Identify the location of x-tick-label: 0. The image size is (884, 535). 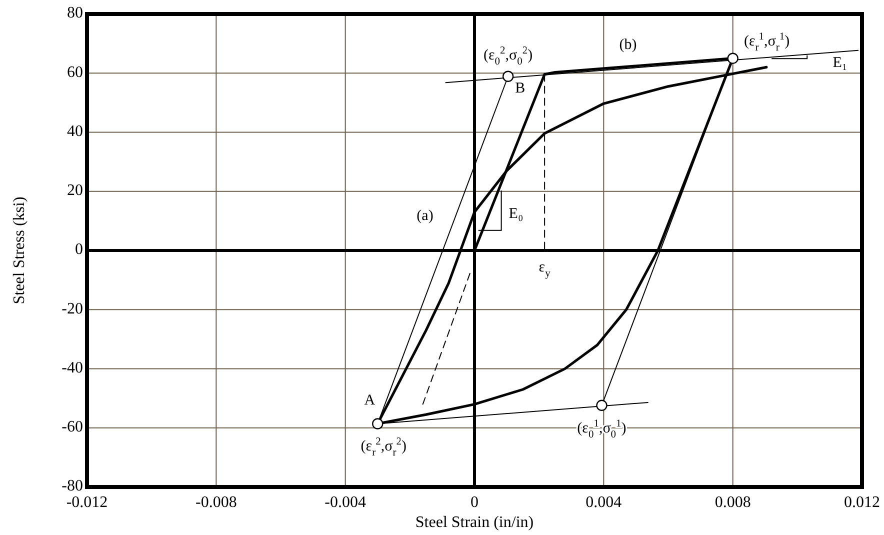
(474, 502).